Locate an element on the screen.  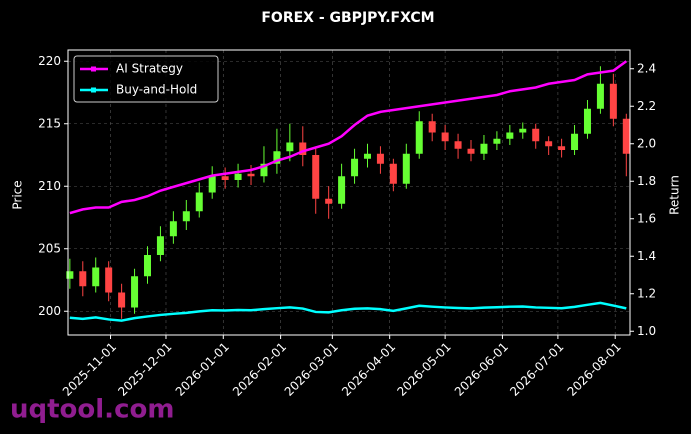
x-tick-label: 2025-11-01 is located at coordinates (89, 369).